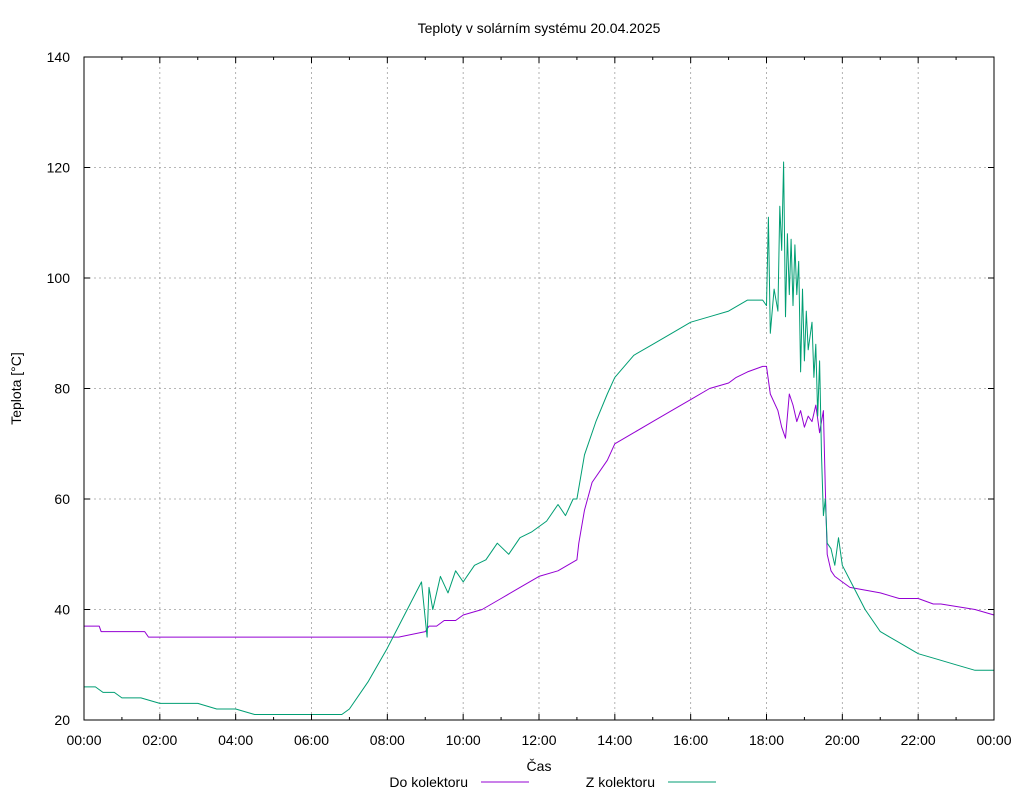 This screenshot has width=1024, height=800. I want to click on x-tick-label: 16:00, so click(690, 740).